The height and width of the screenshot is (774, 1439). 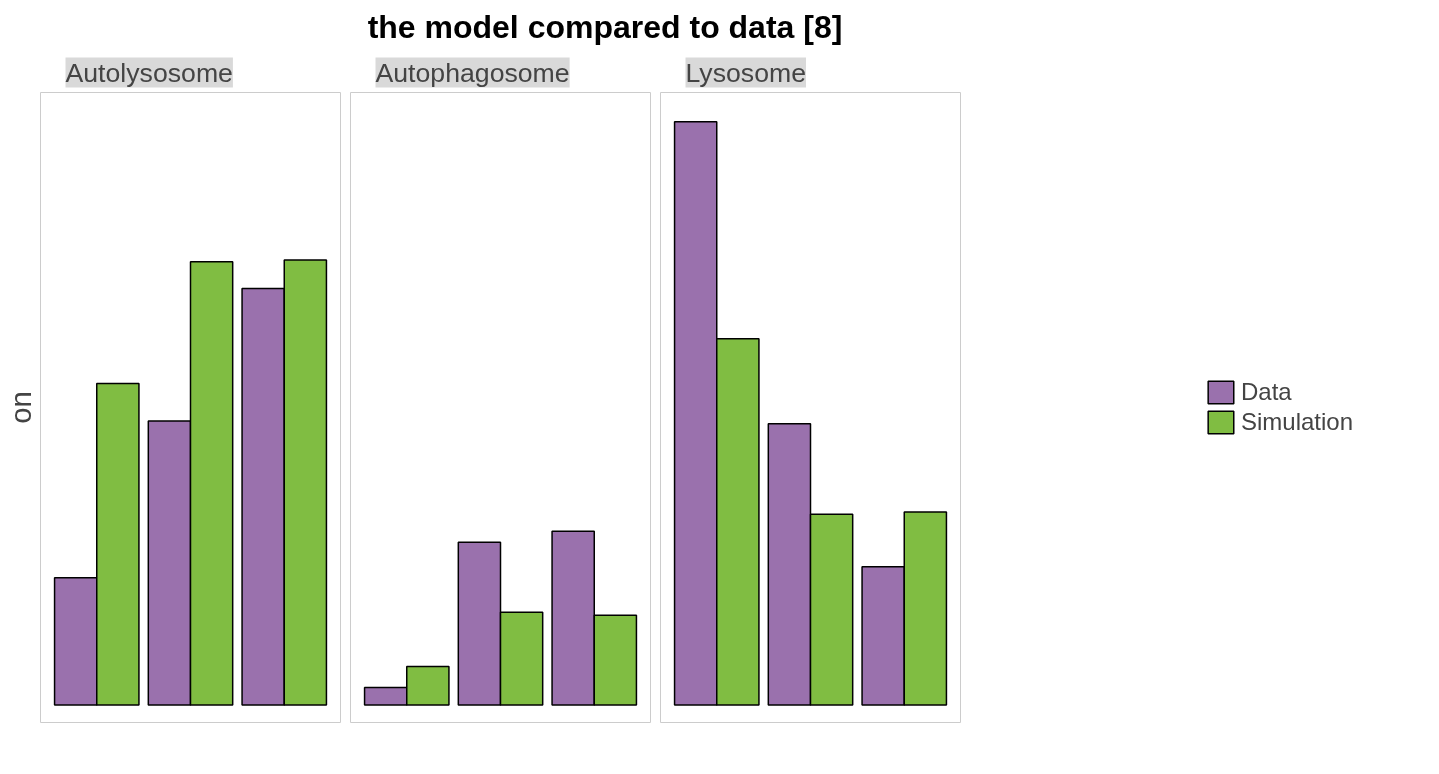 What do you see at coordinates (149, 72) in the screenshot?
I see `text: Autolysosome` at bounding box center [149, 72].